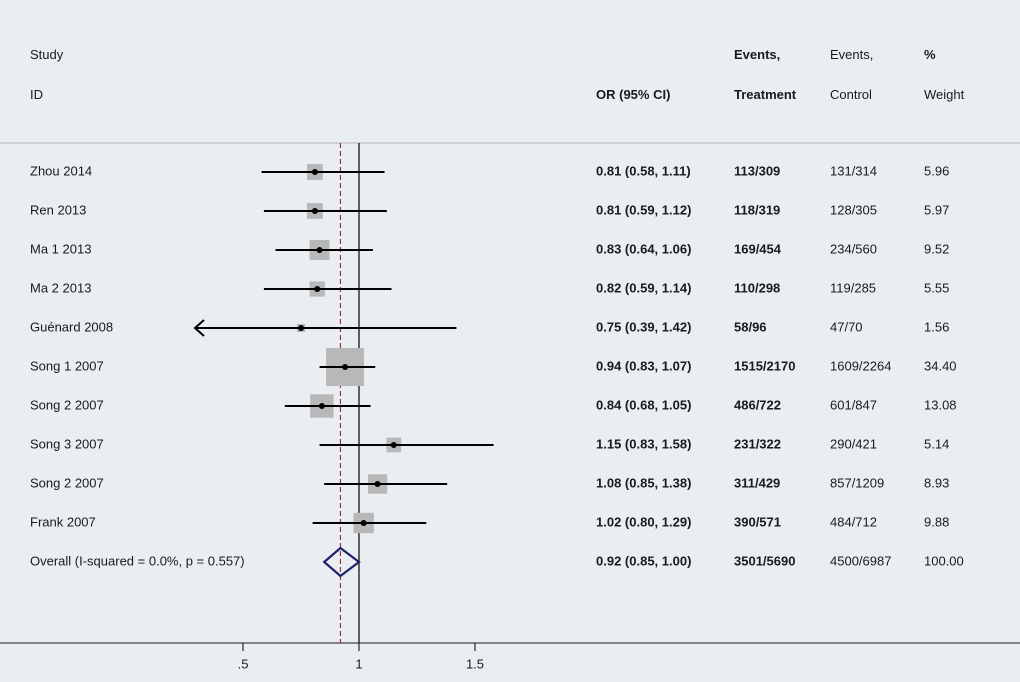 The width and height of the screenshot is (1020, 682). What do you see at coordinates (846, 326) in the screenshot?
I see `study-events-control: 47/70` at bounding box center [846, 326].